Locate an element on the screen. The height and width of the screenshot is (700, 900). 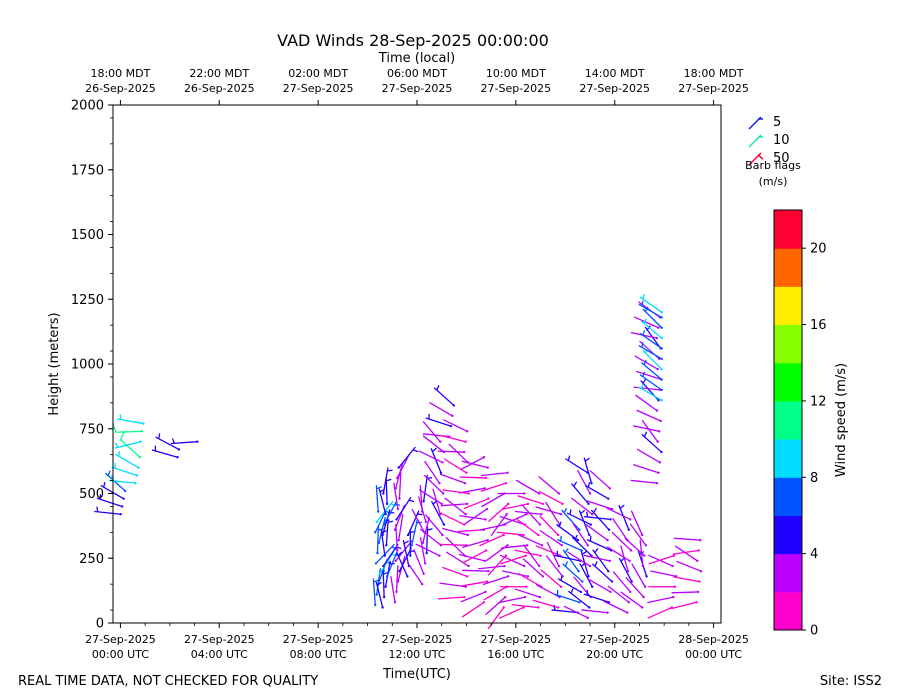
y-tick-label: 750 is located at coordinates (91, 429).